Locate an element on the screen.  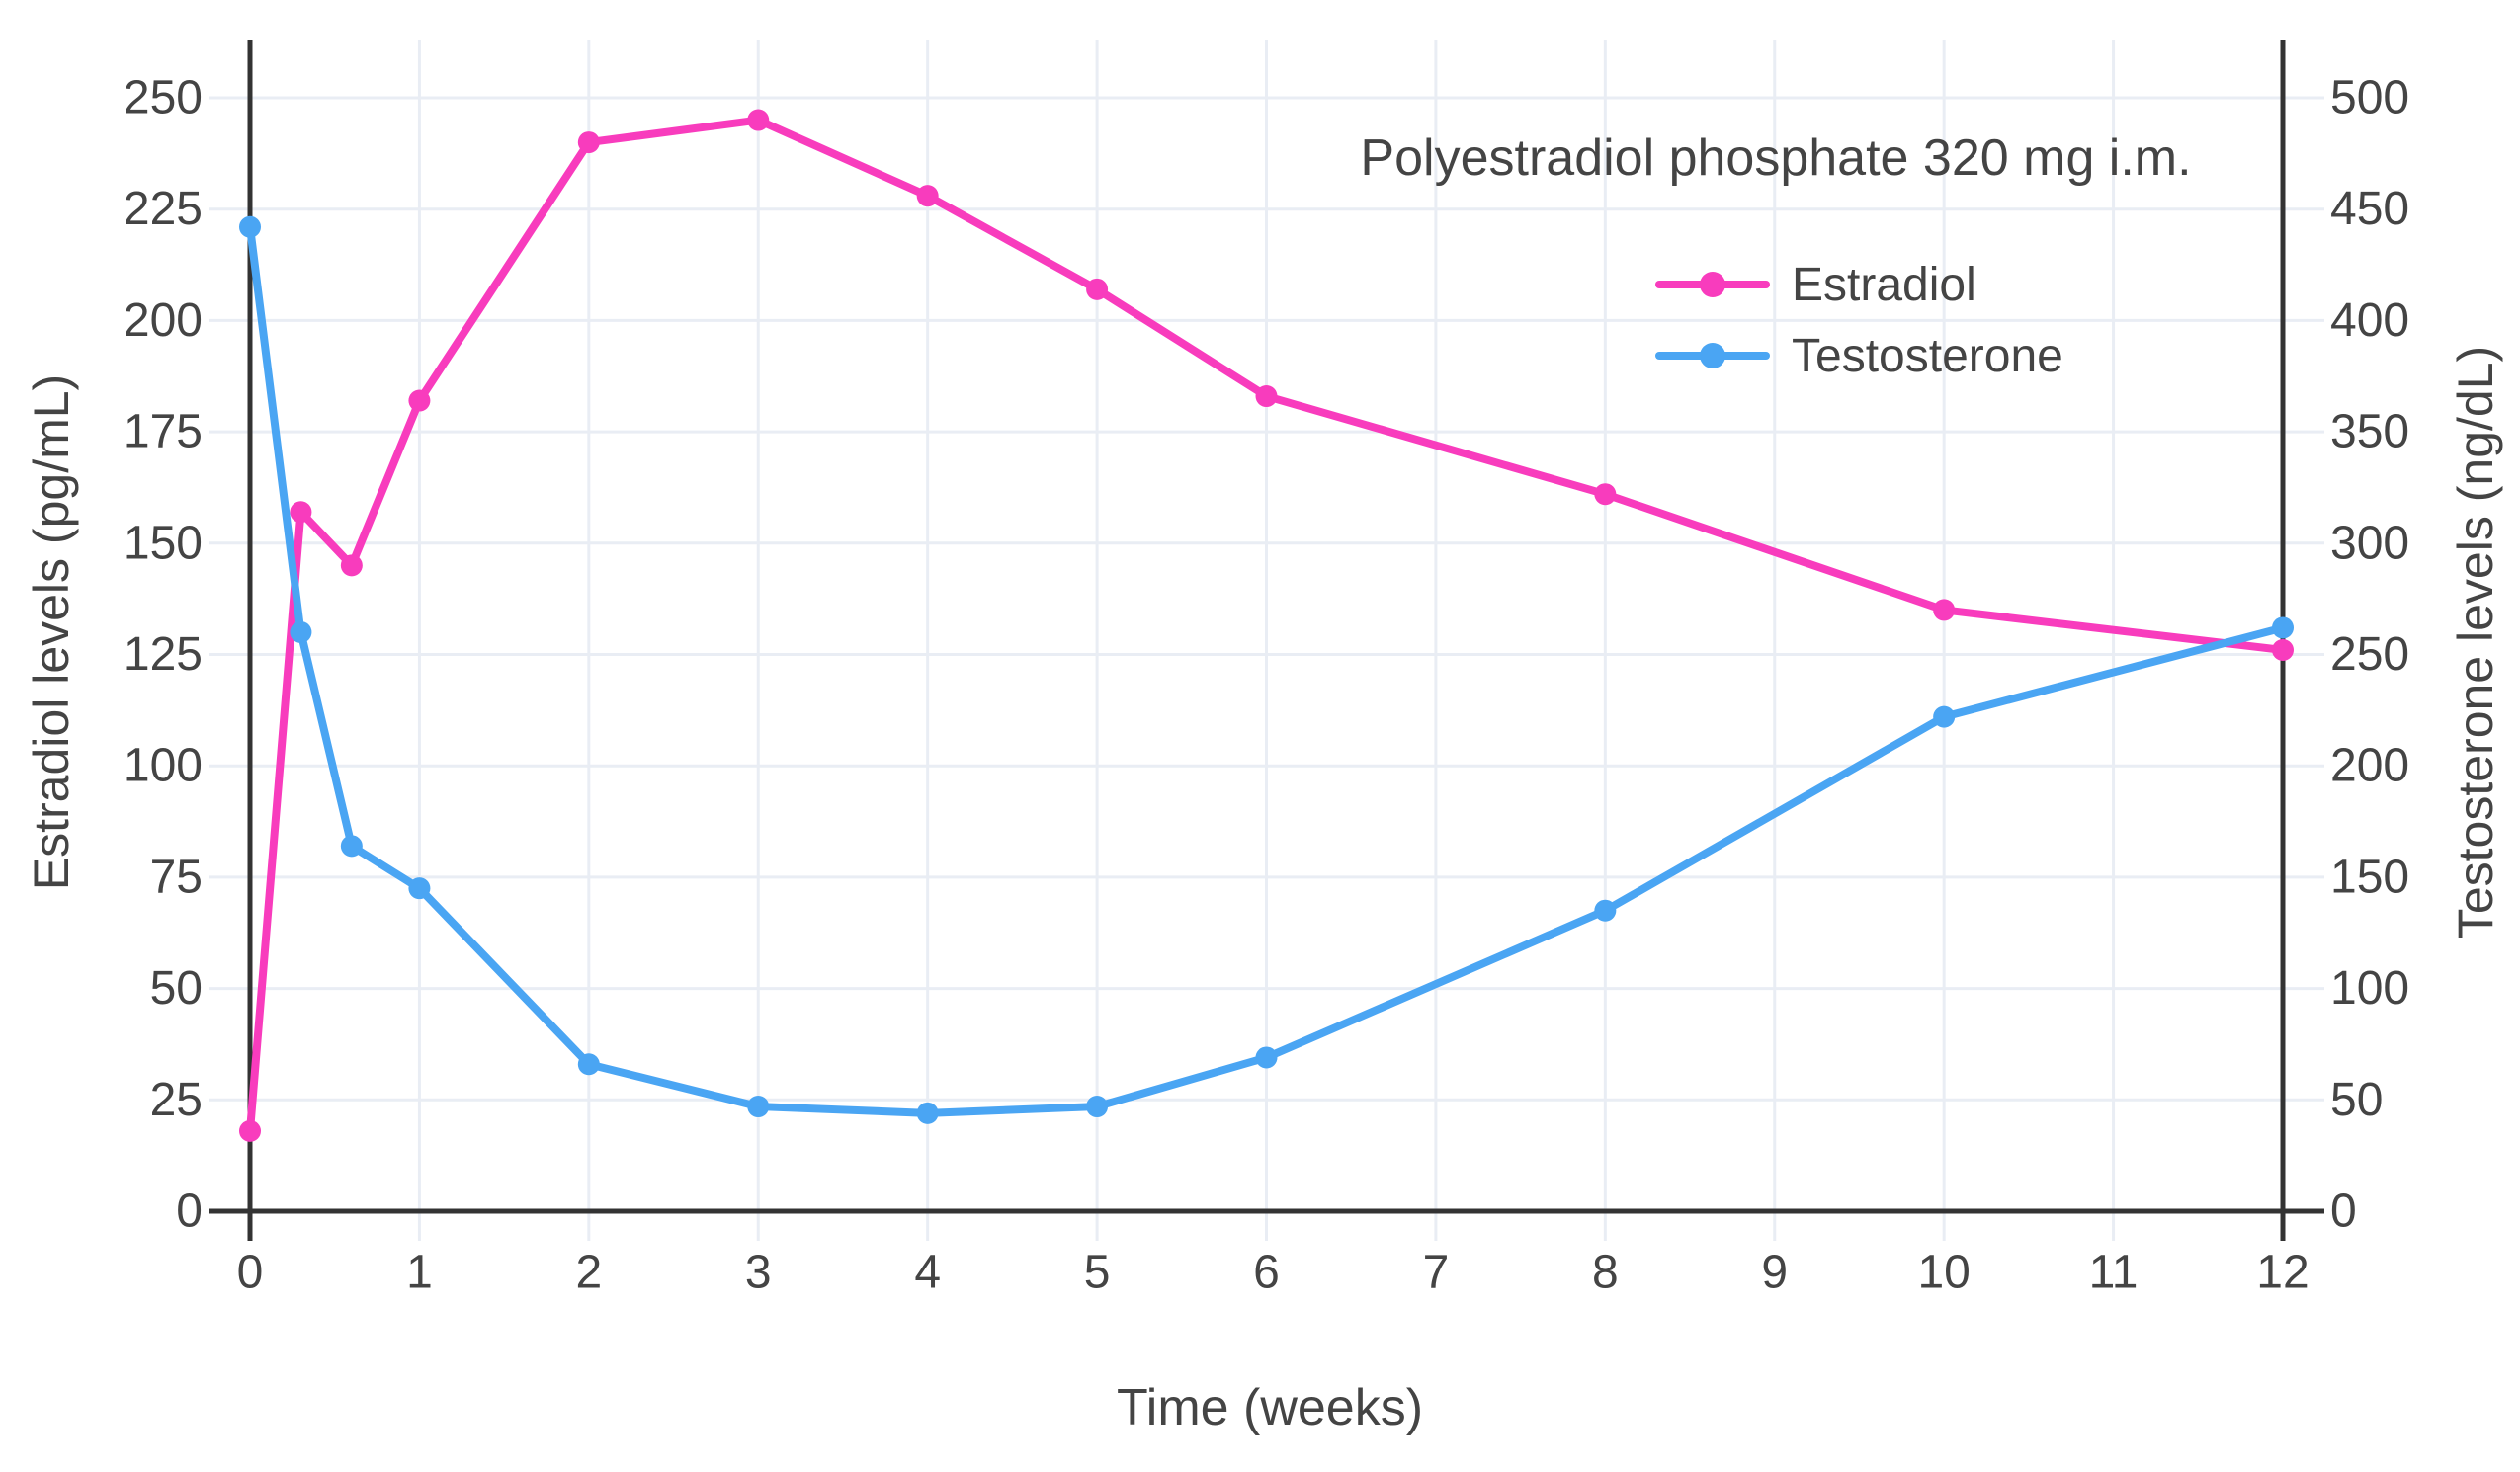
y-right-tick-label: 350 is located at coordinates (2369, 432).